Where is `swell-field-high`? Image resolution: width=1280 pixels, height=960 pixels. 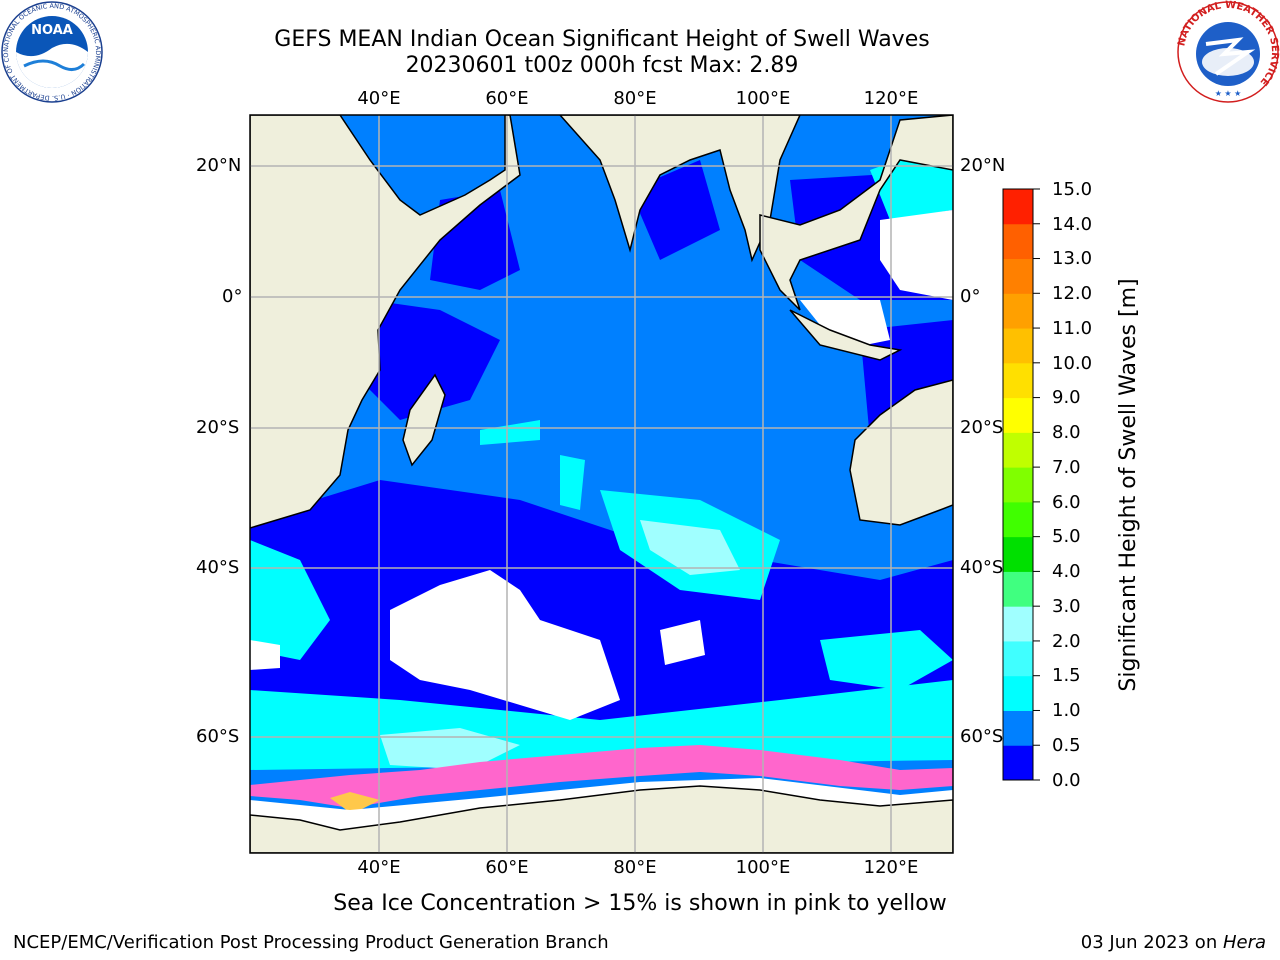
swell-field-high is located at coordinates (560, 645).